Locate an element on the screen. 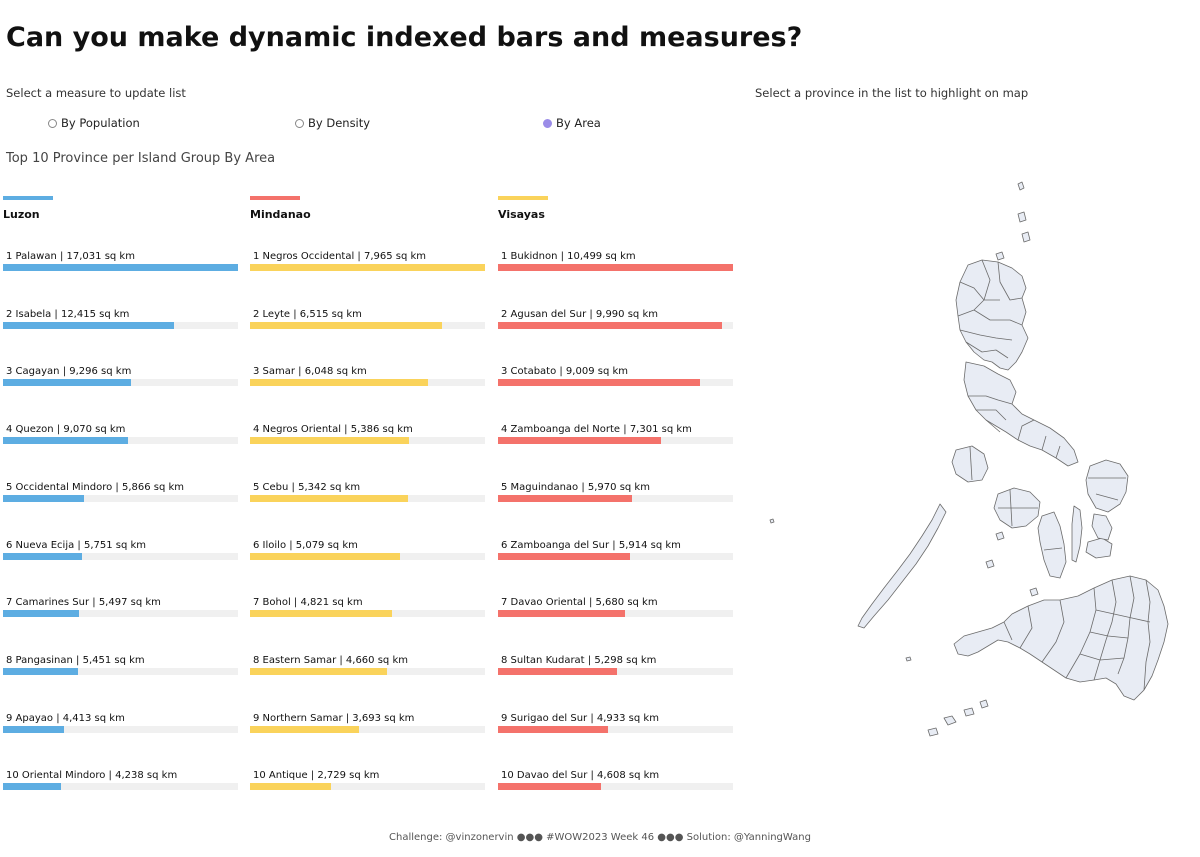 Image resolution: width=1200 pixels, height=857 pixels. province-row: 1 Bukidnon | 10,499 sq km is located at coordinates (616, 266).